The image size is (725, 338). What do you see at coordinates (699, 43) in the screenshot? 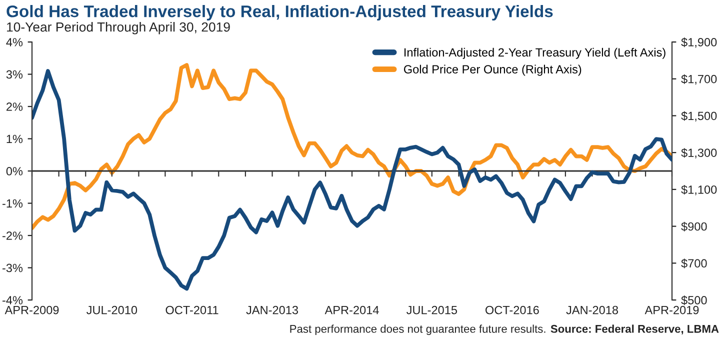
I see `y2-tick-label: $1,900` at bounding box center [699, 43].